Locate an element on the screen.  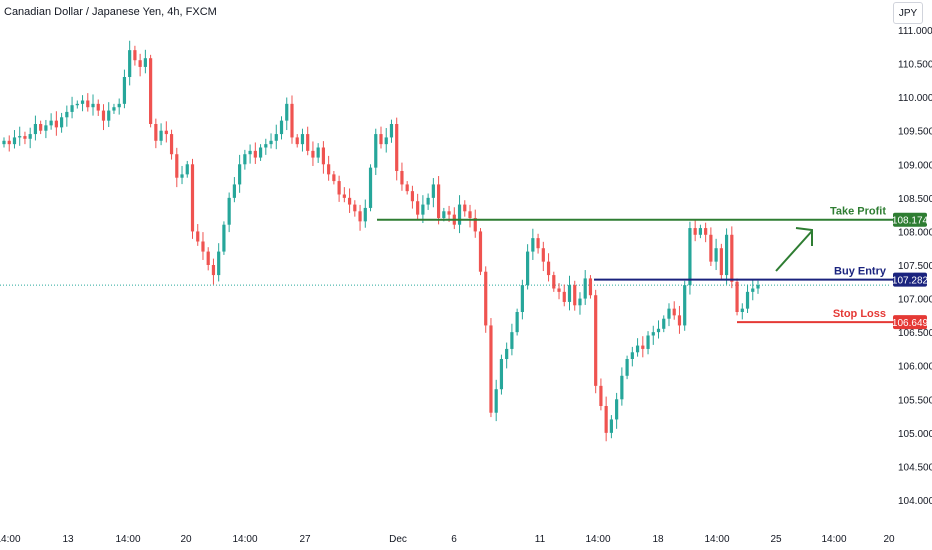
stop-loss-price-tag is located at coordinates (910, 322).